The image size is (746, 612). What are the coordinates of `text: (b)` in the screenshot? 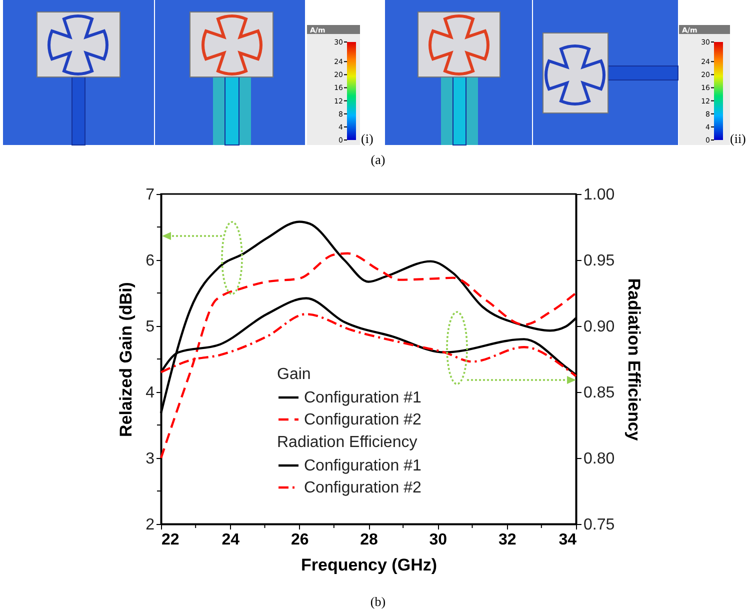 It's located at (378, 602).